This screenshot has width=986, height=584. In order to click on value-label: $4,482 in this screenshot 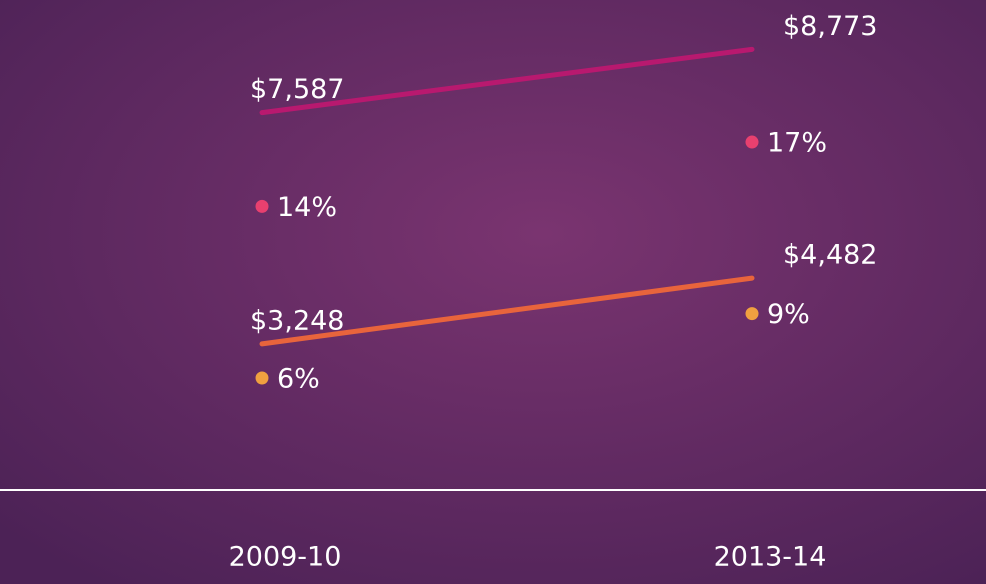, I will do `click(830, 255)`.